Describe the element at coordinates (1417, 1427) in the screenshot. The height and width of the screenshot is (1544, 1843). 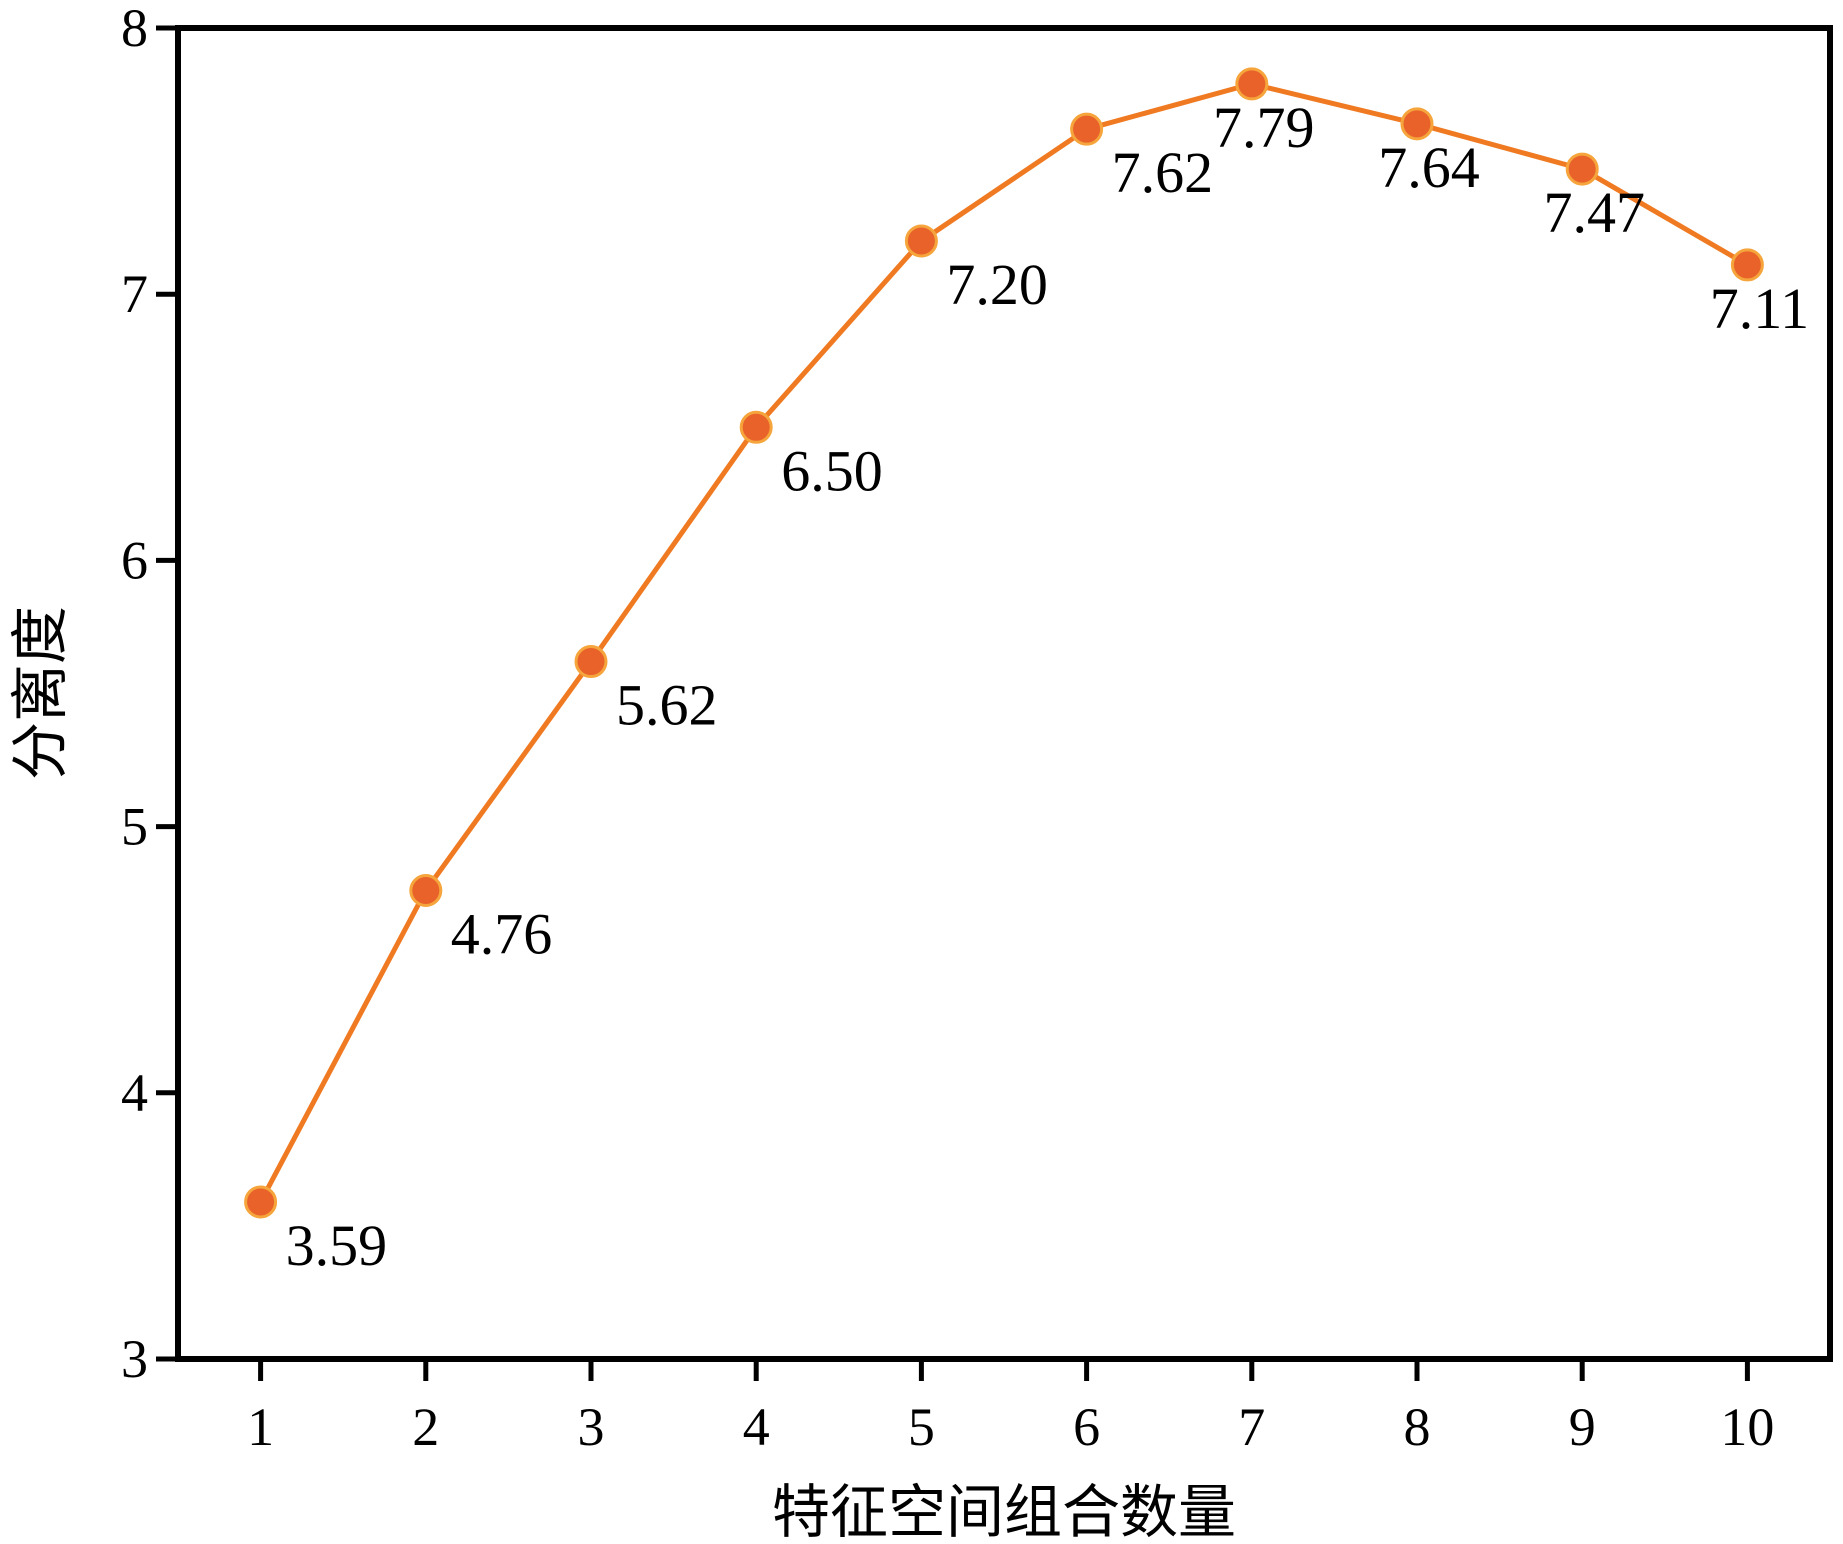
I see `x-tick-label: 8` at that location.